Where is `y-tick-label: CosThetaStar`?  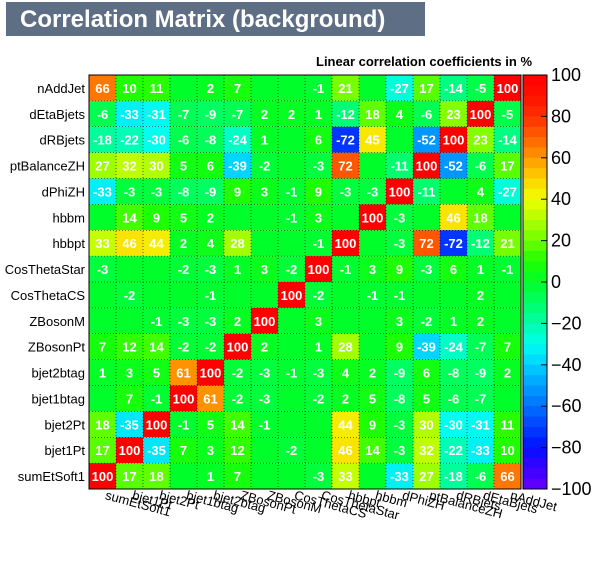
y-tick-label: CosThetaStar is located at coordinates (45, 269).